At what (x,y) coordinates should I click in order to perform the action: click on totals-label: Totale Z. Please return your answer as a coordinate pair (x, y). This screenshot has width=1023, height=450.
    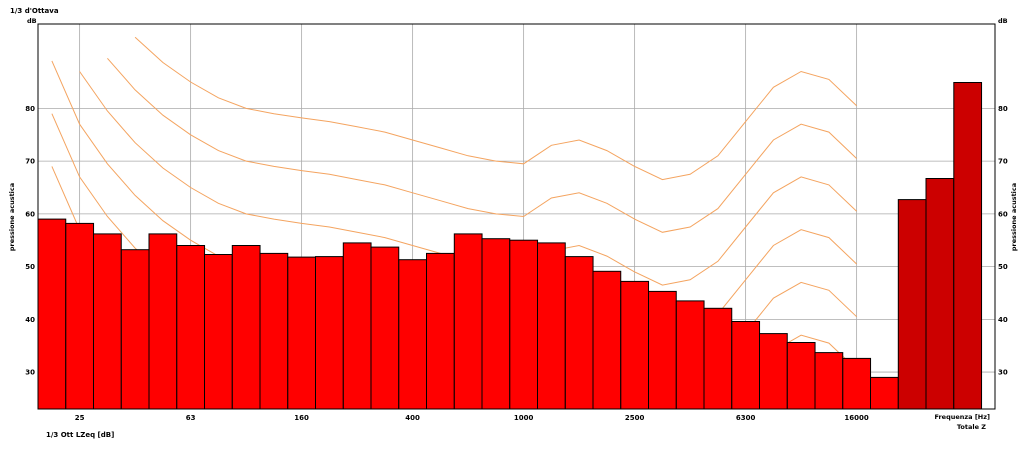
    Looking at the image, I should click on (971, 427).